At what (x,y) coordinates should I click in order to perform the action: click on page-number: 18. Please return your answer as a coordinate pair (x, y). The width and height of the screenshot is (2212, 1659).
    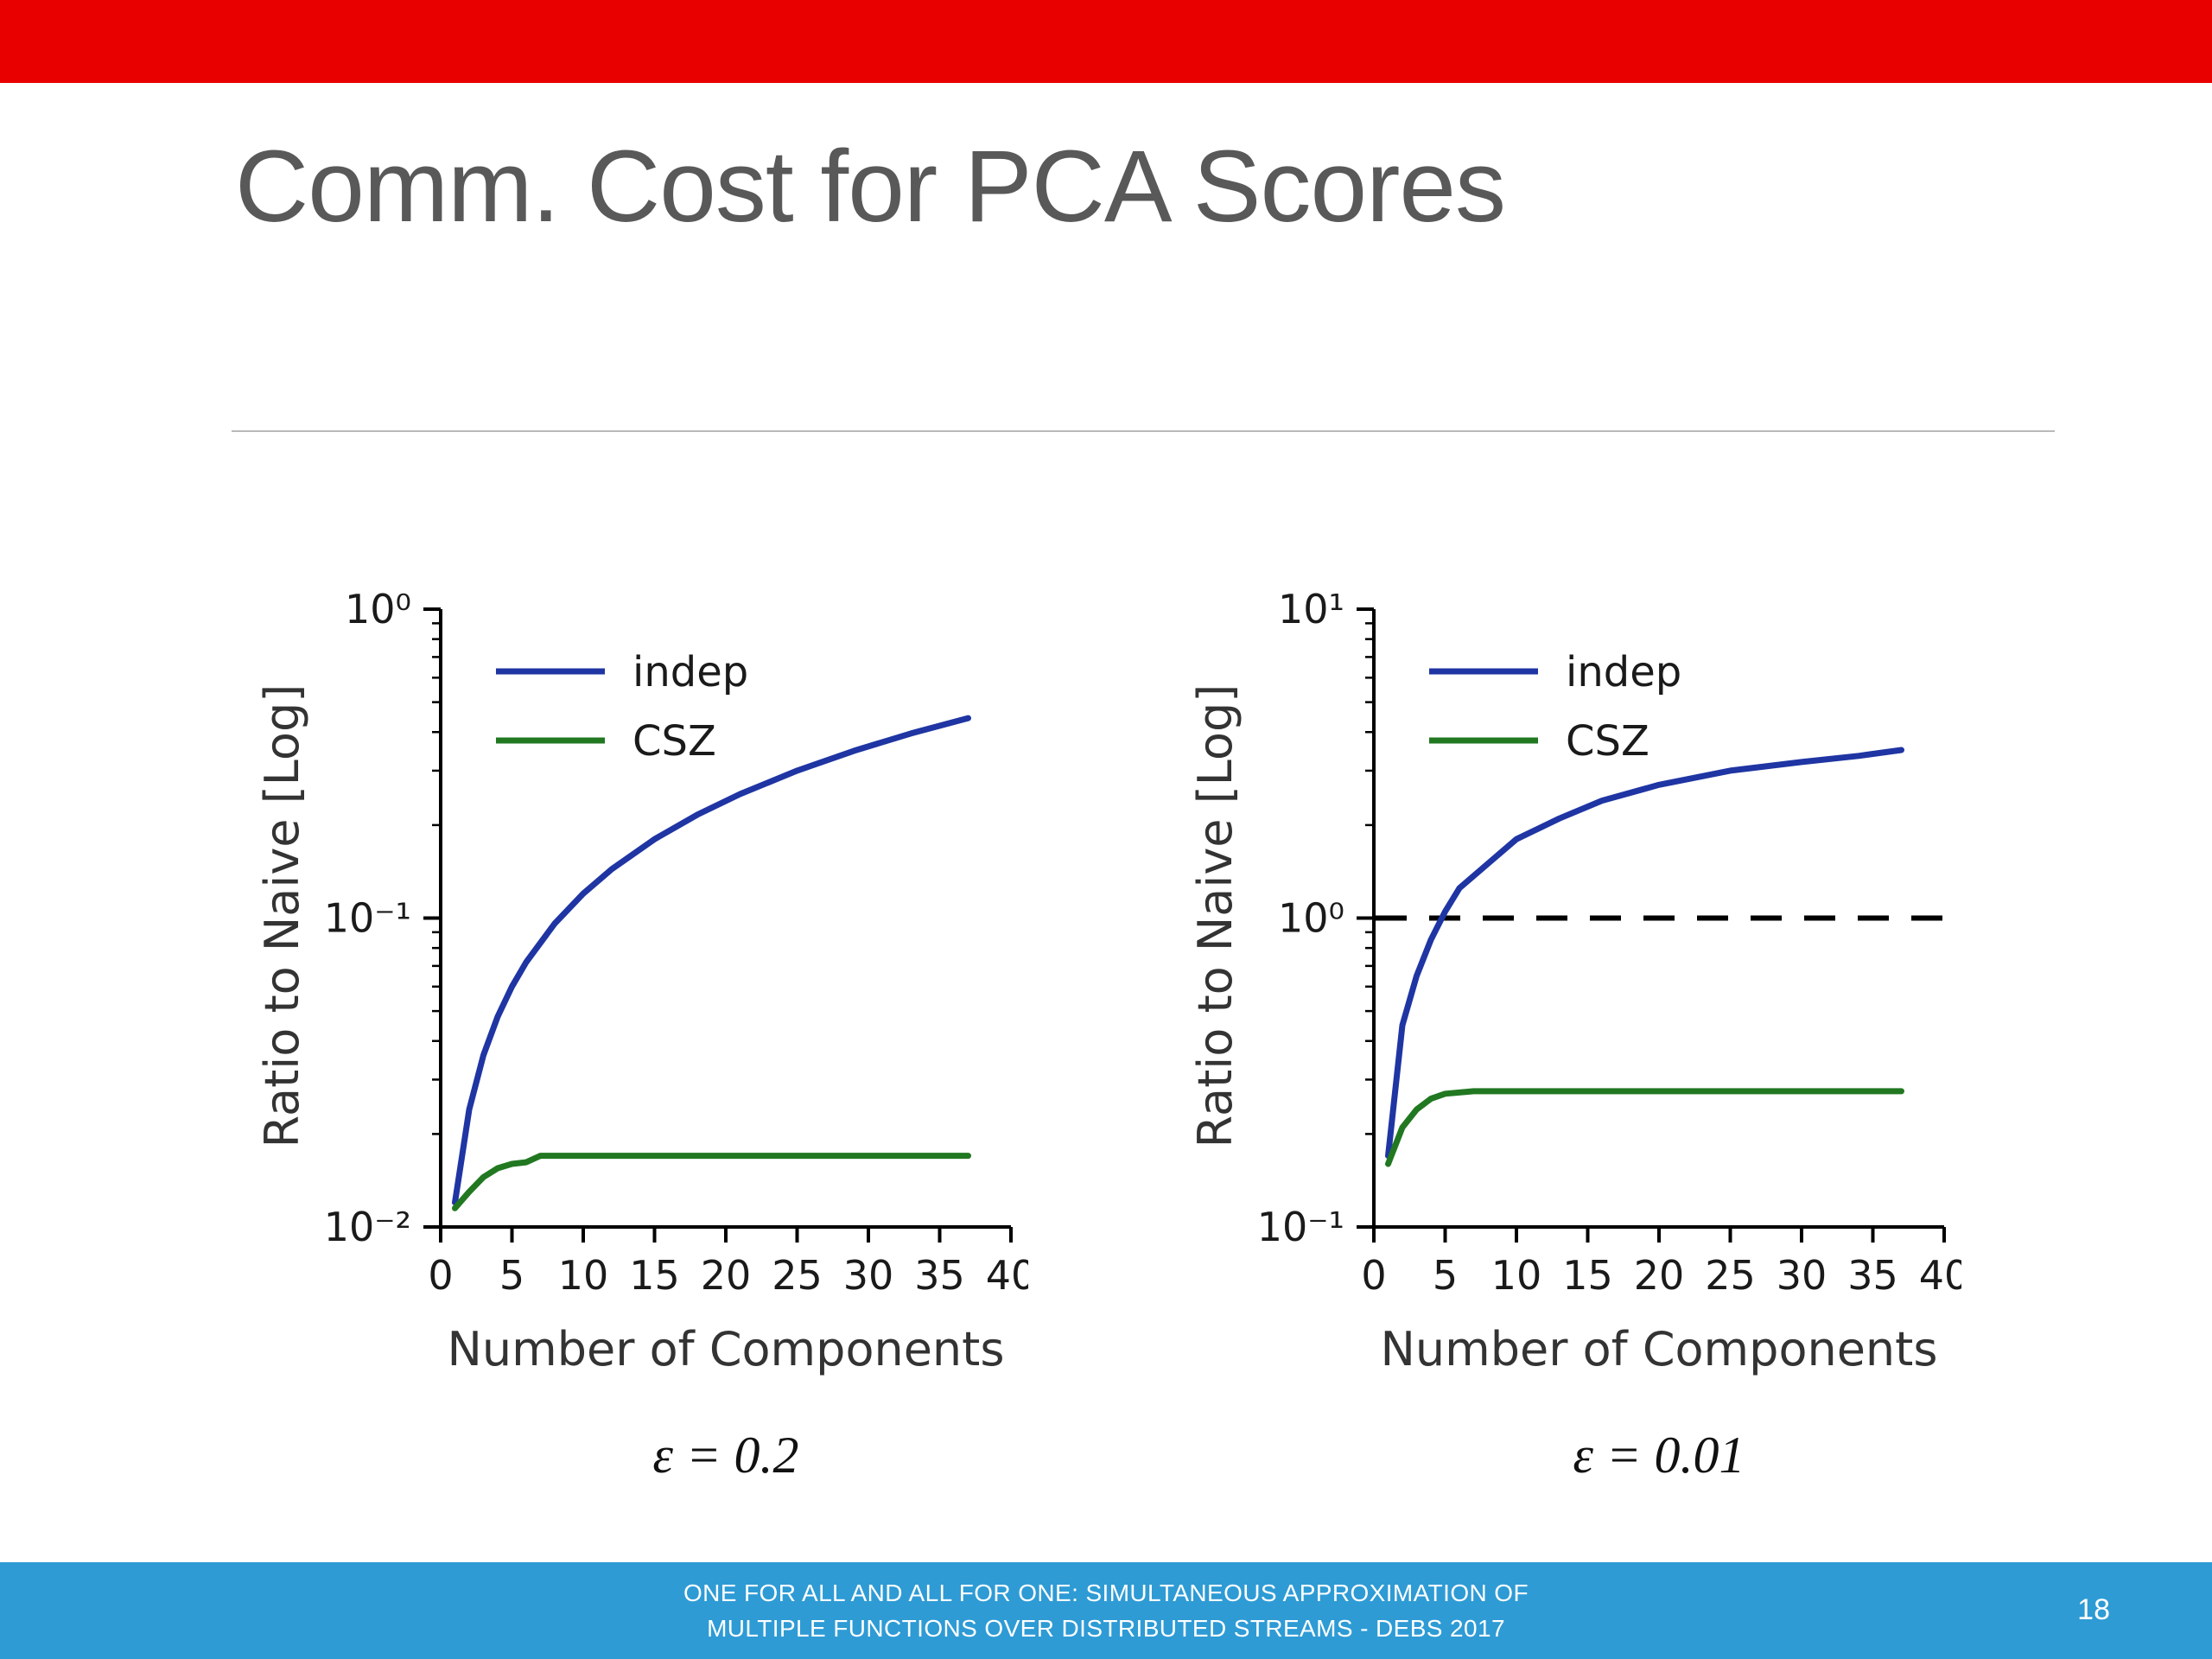
    Looking at the image, I should click on (2093, 1609).